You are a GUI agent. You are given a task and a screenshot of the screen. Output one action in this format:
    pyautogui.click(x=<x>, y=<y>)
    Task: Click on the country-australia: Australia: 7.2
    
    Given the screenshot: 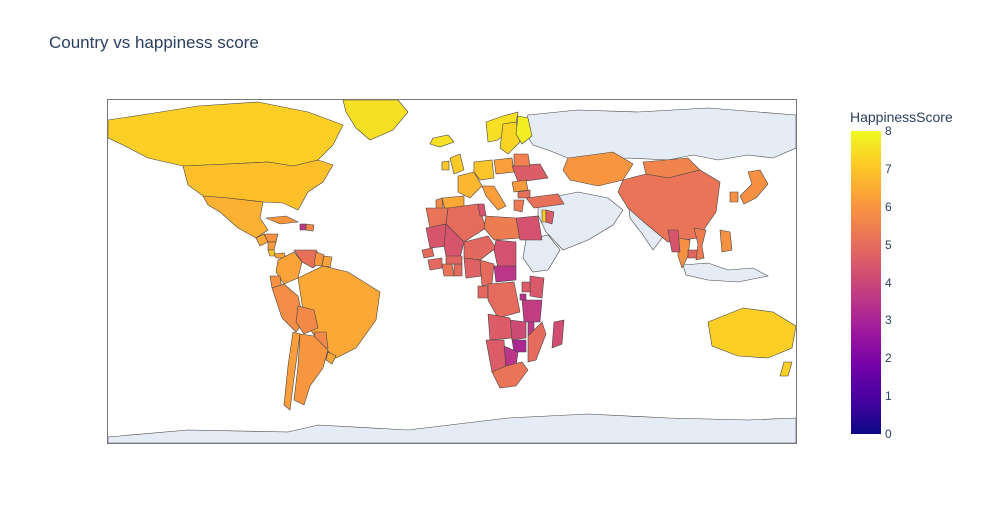 What is the action you would take?
    pyautogui.click(x=751, y=333)
    